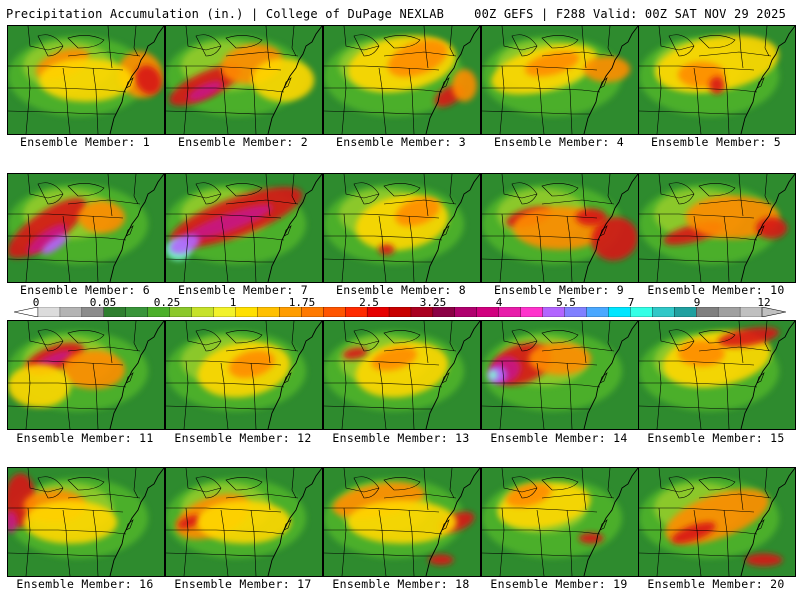  I want to click on colorbar-tick-label: 9, so click(697, 302).